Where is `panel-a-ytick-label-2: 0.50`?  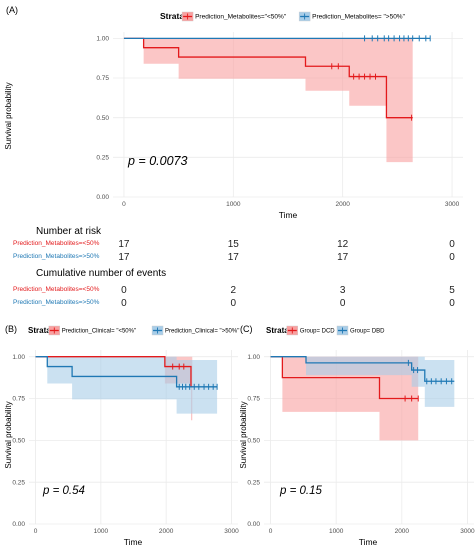
panel-a-ytick-label-2: 0.50 is located at coordinates (102, 118).